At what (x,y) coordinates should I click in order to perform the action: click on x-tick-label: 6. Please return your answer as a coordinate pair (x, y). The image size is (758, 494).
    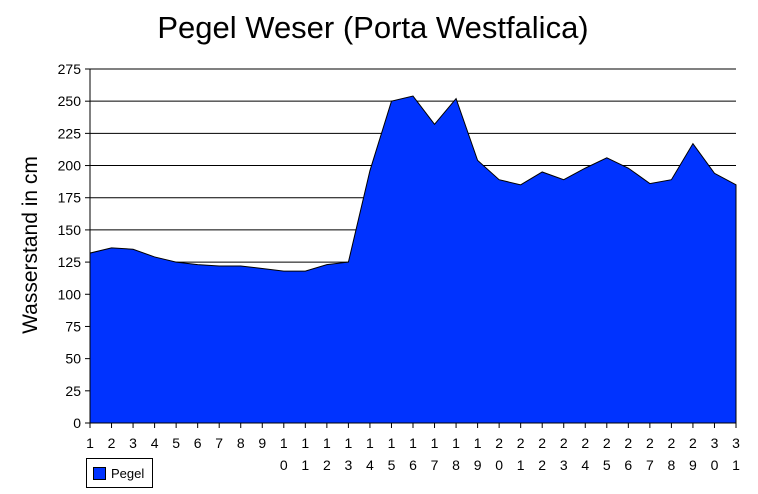
    Looking at the image, I should click on (198, 443).